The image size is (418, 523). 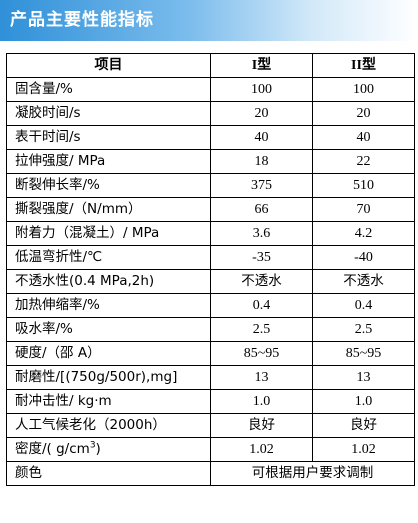 I want to click on row-name: 低温弯折性/℃, so click(x=108, y=257).